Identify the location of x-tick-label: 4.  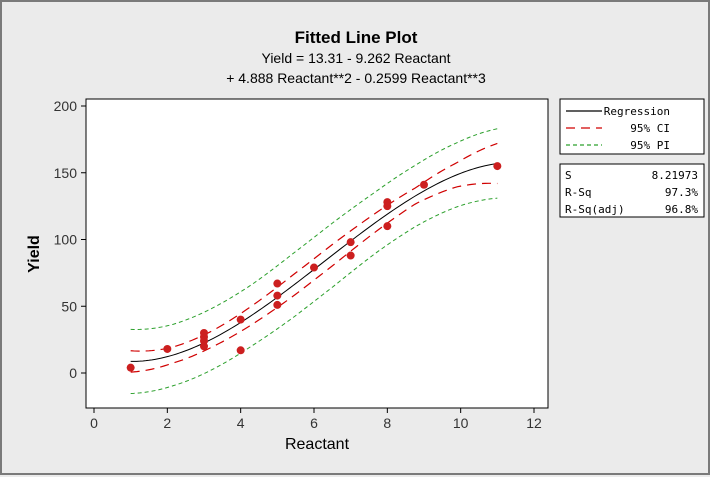
(241, 423).